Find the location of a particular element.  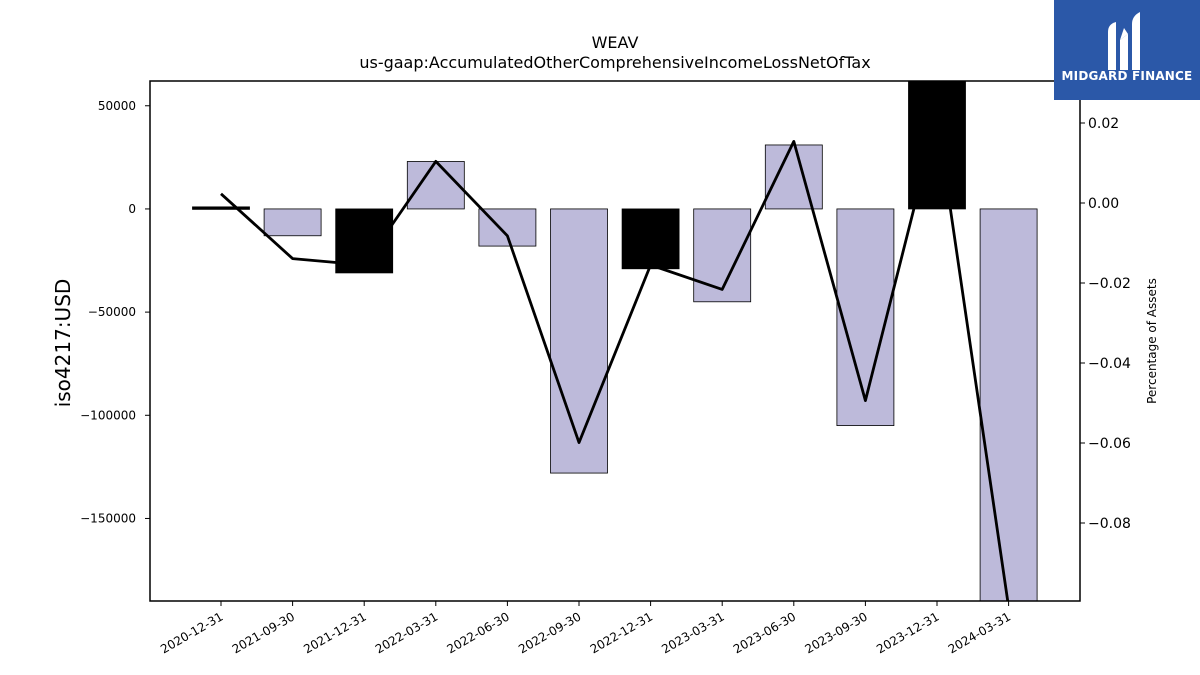

x-tick-label: 2021-12-31 is located at coordinates (334, 632).